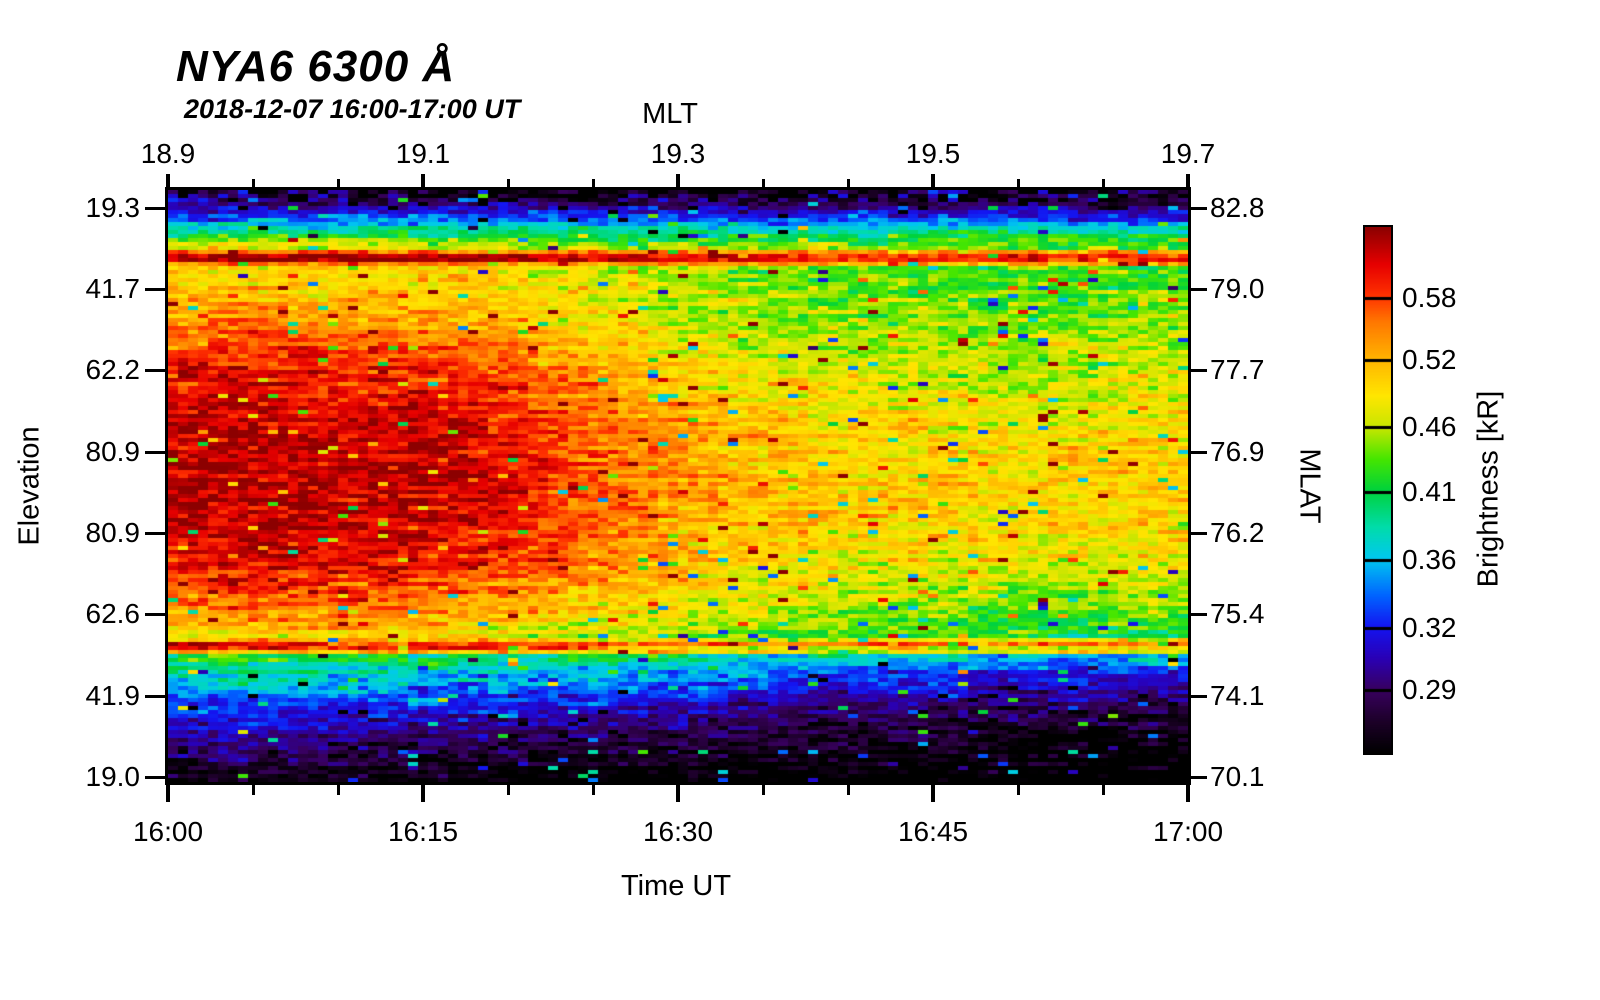  Describe the element at coordinates (113, 776) in the screenshot. I see `left-tick-label: 19.0` at that location.